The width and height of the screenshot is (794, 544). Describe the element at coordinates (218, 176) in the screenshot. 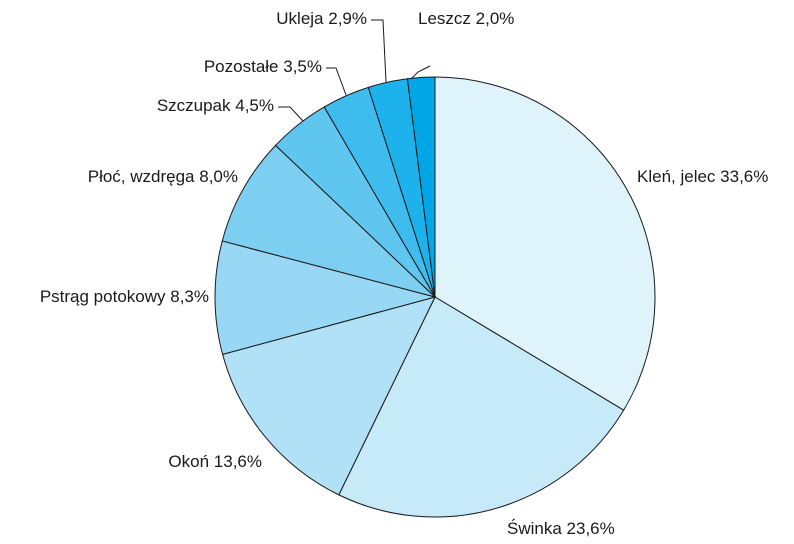

I see `slice-label-value: 8,0%` at that location.